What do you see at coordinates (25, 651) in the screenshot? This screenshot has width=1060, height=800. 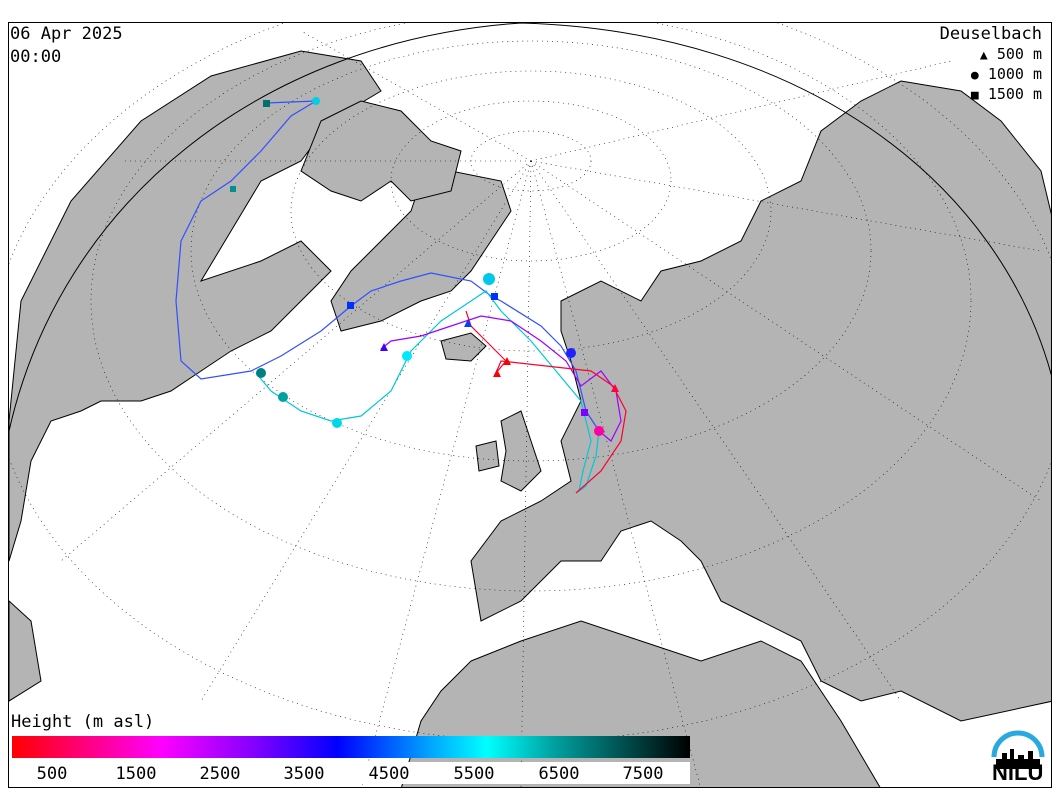 I see `alaska-coast` at bounding box center [25, 651].